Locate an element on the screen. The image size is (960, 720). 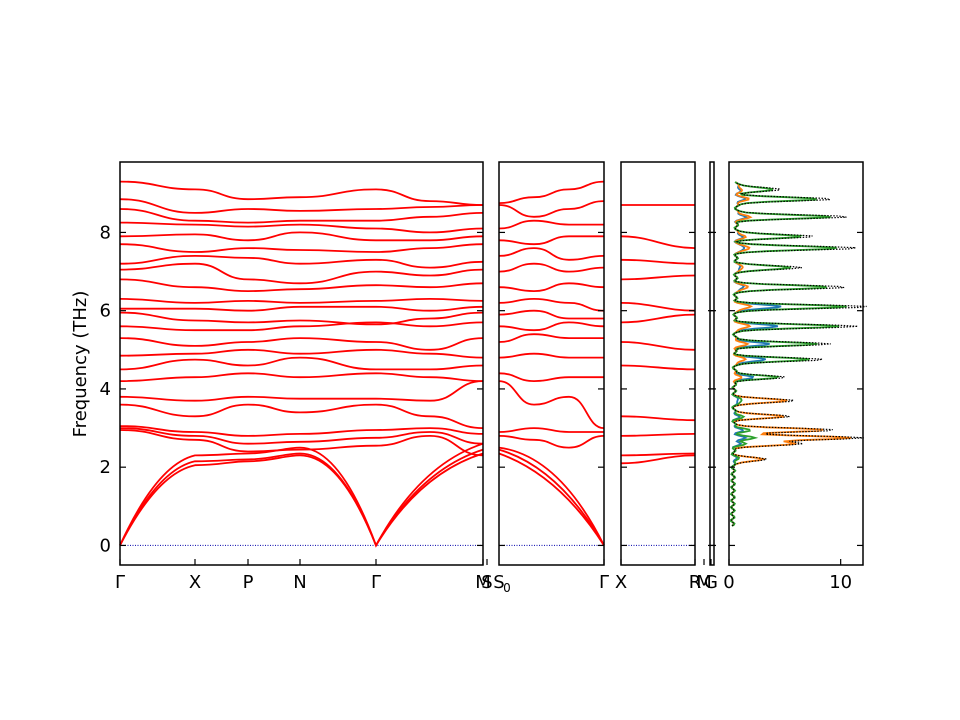
x-tick-label: R is located at coordinates (695, 582).